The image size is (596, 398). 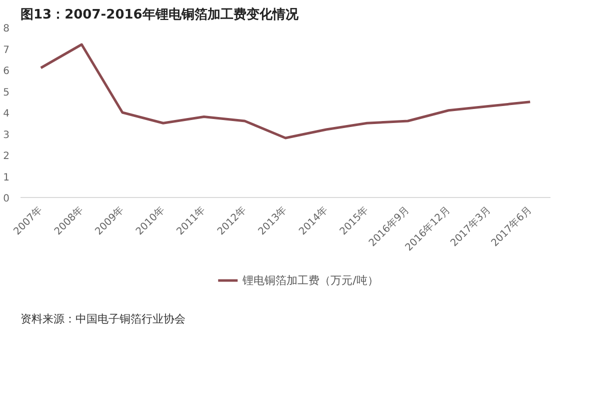 I want to click on y-tick-label: 1, so click(x=6, y=178).